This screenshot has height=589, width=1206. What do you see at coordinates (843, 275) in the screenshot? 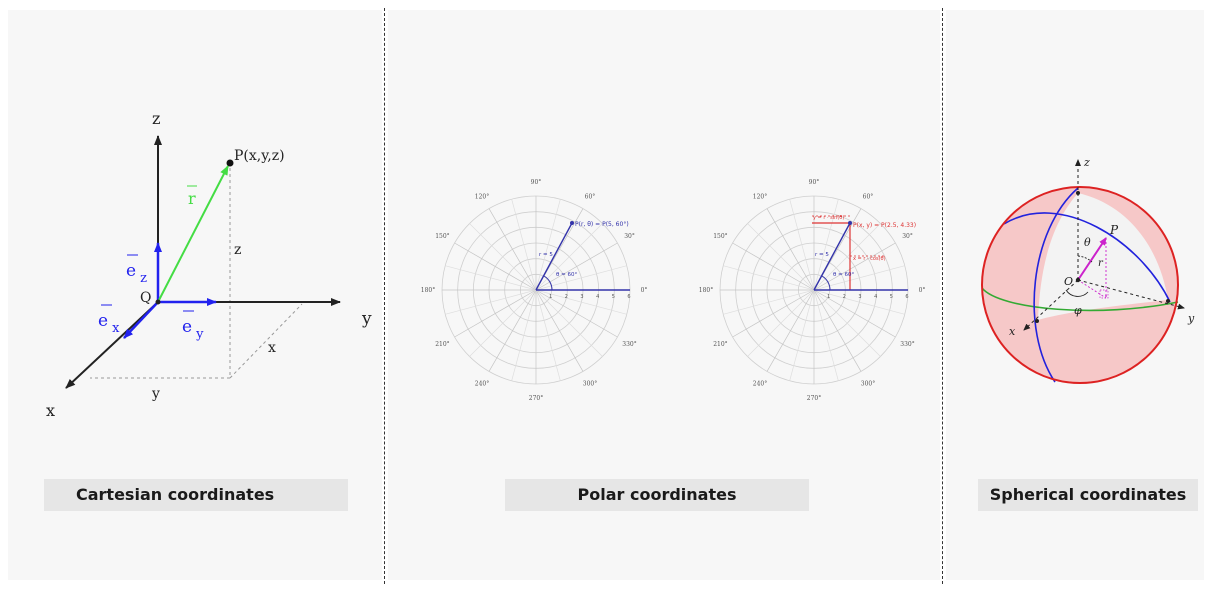
I see `polar-right-theta-label: θ = 60°` at bounding box center [843, 275].